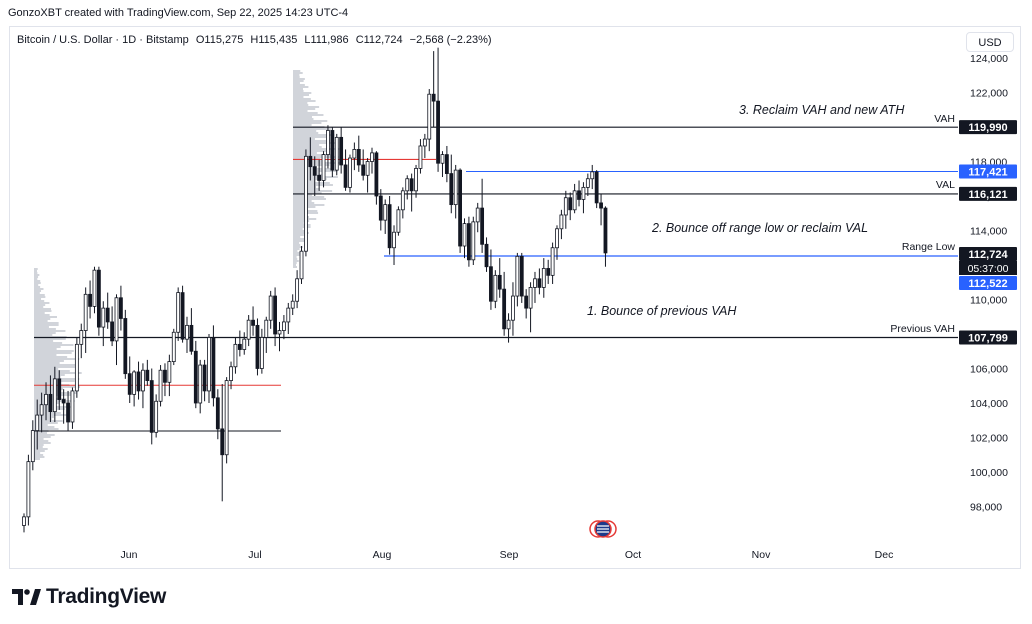 Image resolution: width=1032 pixels, height=624 pixels. What do you see at coordinates (922, 329) in the screenshot?
I see `level-name-previous-vah: Previous VAH` at bounding box center [922, 329].